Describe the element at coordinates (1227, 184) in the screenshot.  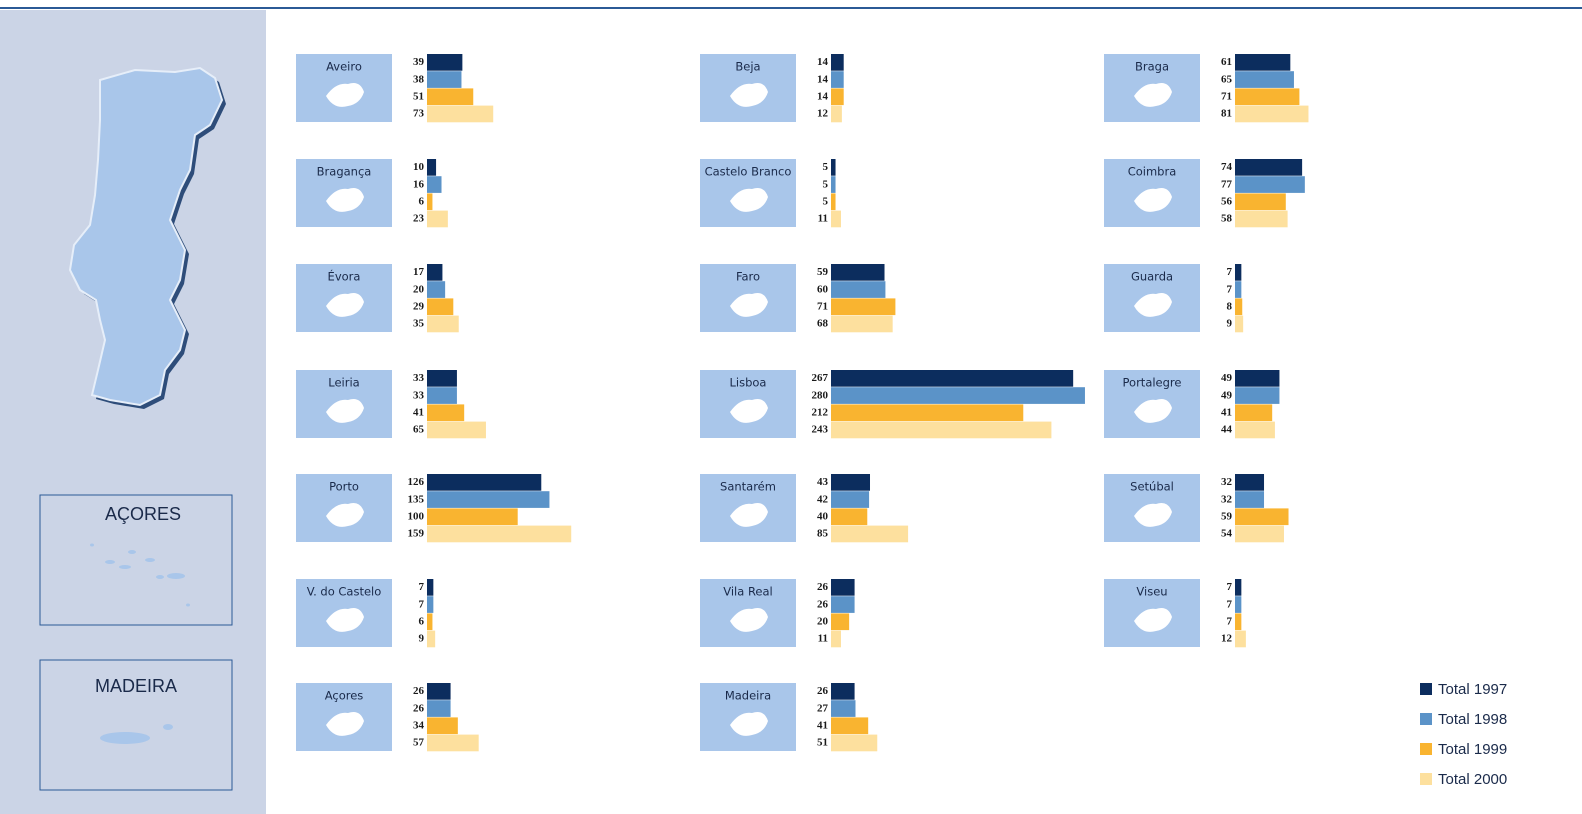
I see `value-label: 77` at that location.